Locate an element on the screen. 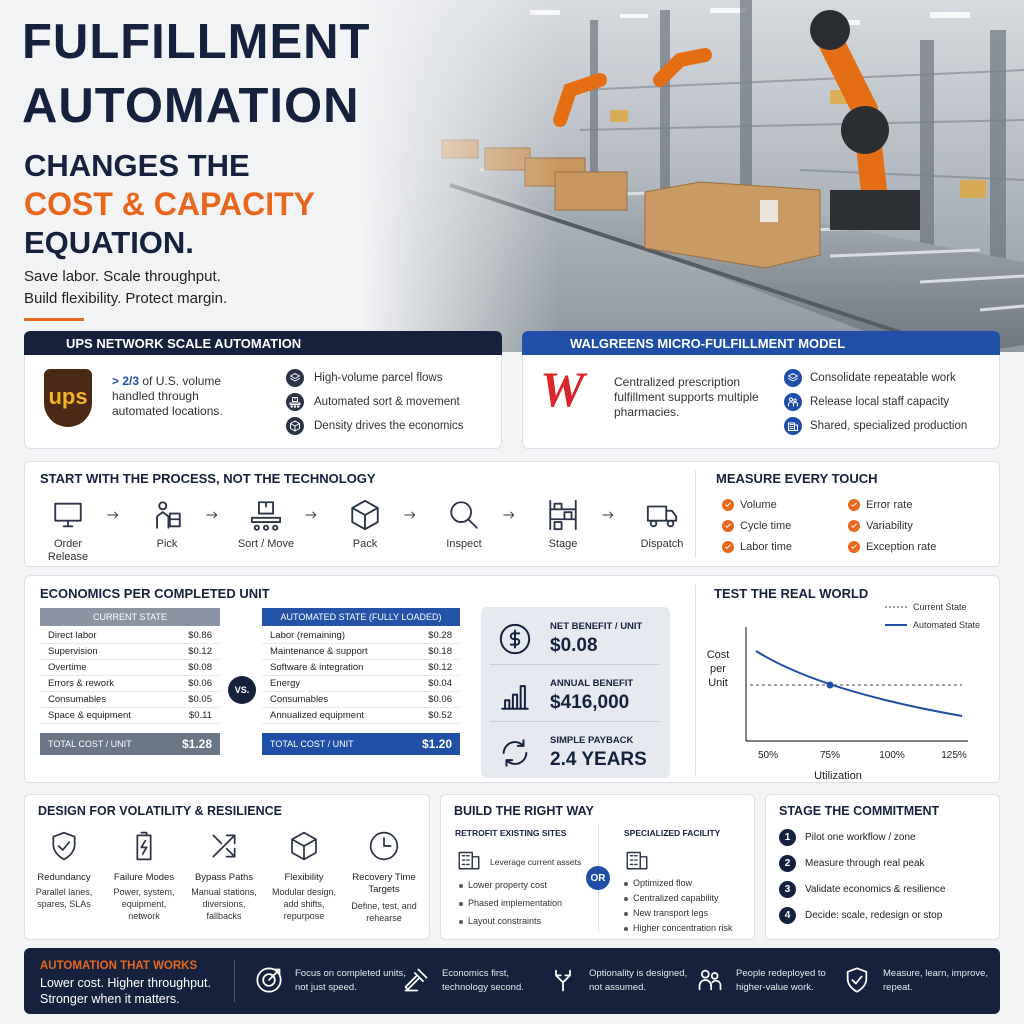 Image resolution: width=1024 pixels, height=1024 pixels. item-title: Redundancy is located at coordinates (64, 877).